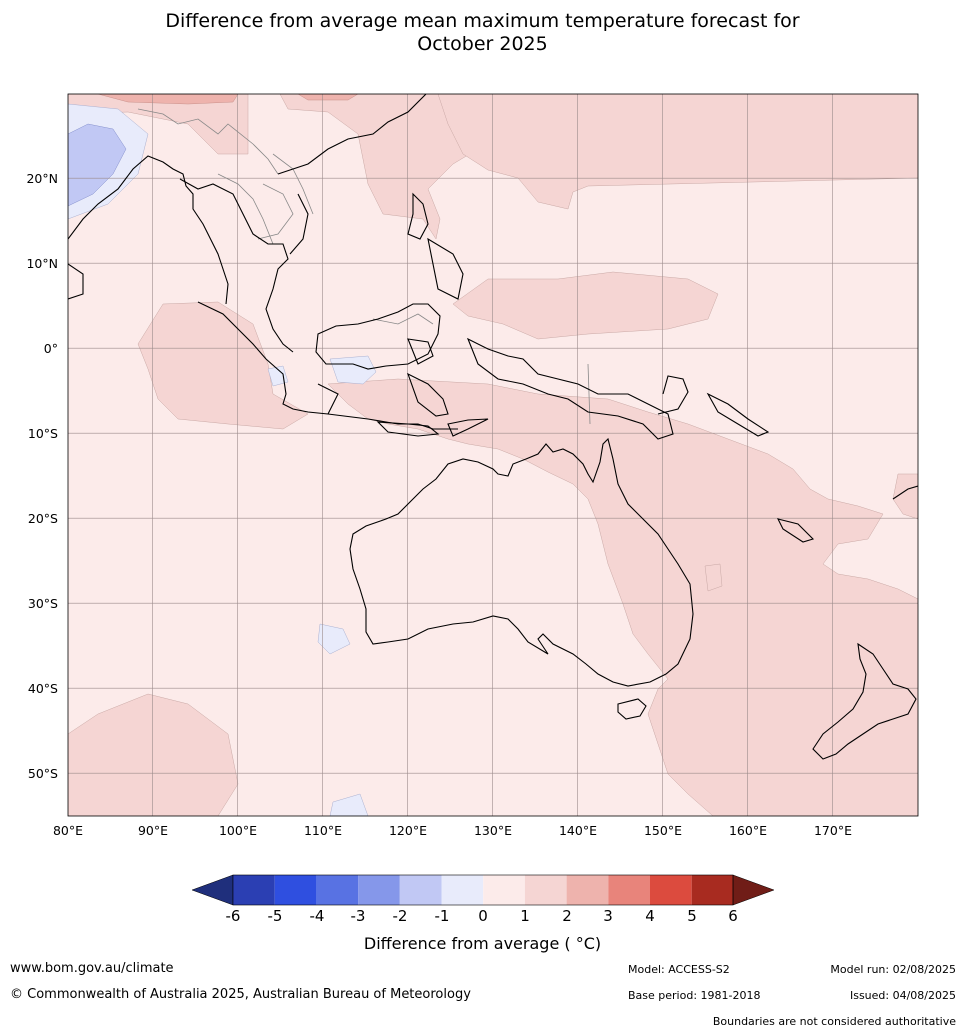 Image resolution: width=965 pixels, height=1035 pixels. What do you see at coordinates (662, 830) in the screenshot?
I see `lon-label-150e: 150°E` at bounding box center [662, 830].